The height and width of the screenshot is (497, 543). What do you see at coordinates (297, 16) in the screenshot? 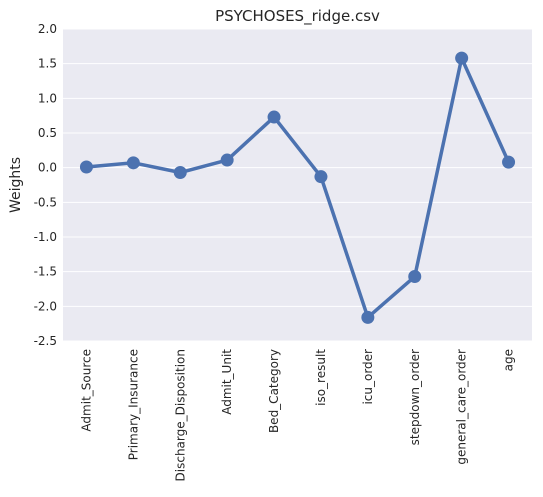
I see `chart-title: PSYCHOSES_ridge.csv` at bounding box center [297, 16].